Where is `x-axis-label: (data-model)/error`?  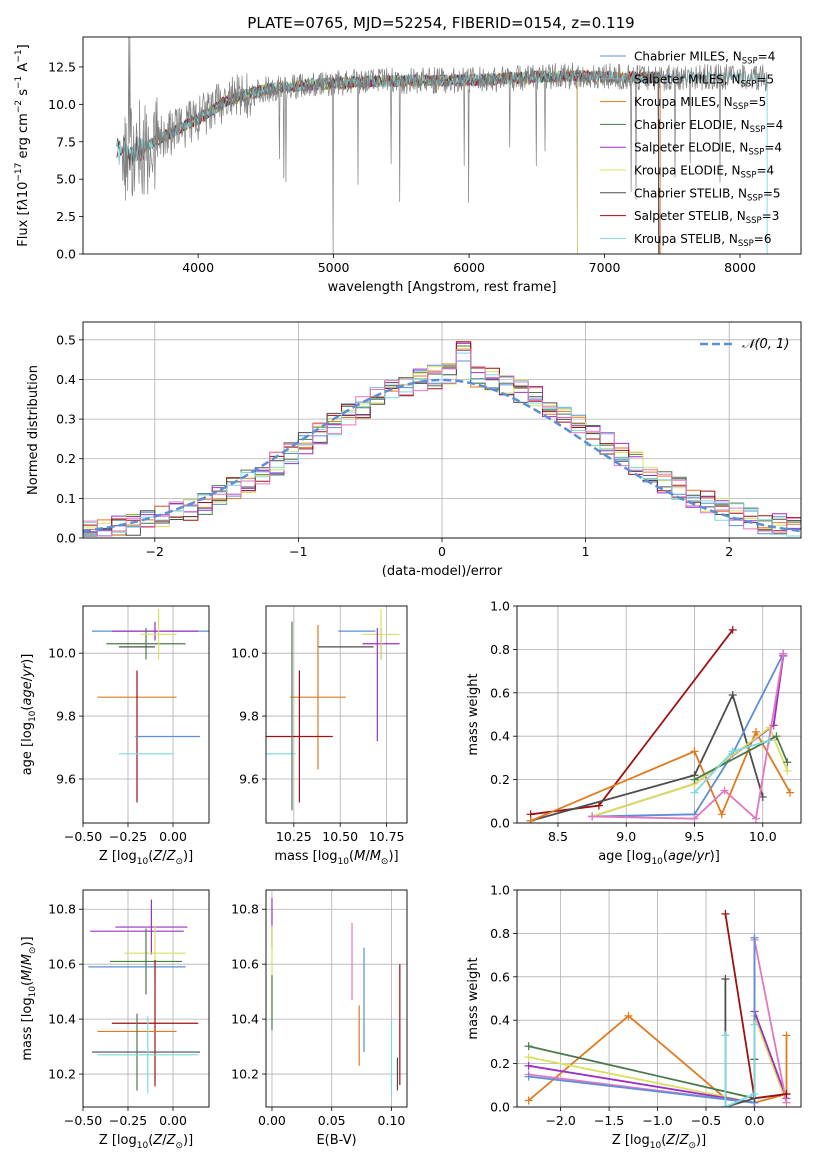
x-axis-label: (data-model)/error is located at coordinates (442, 571).